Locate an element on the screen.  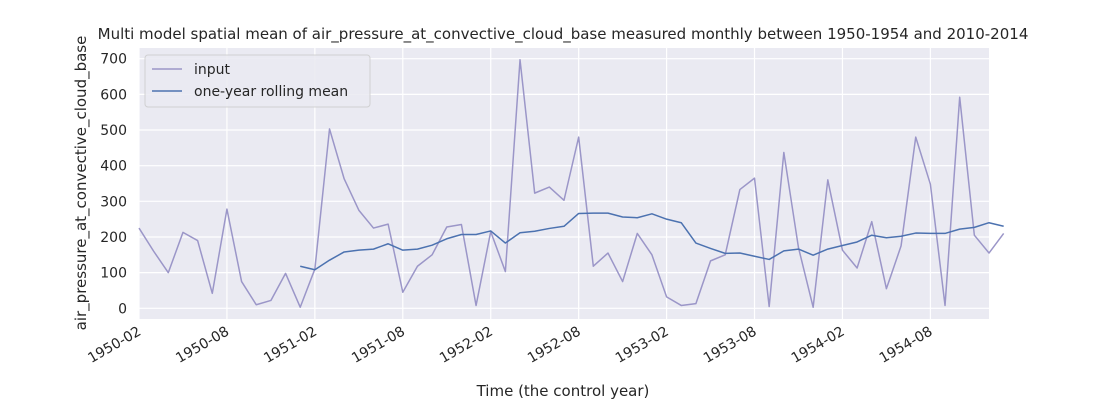
x-tick-label: 1954-02 is located at coordinates (818, 345).